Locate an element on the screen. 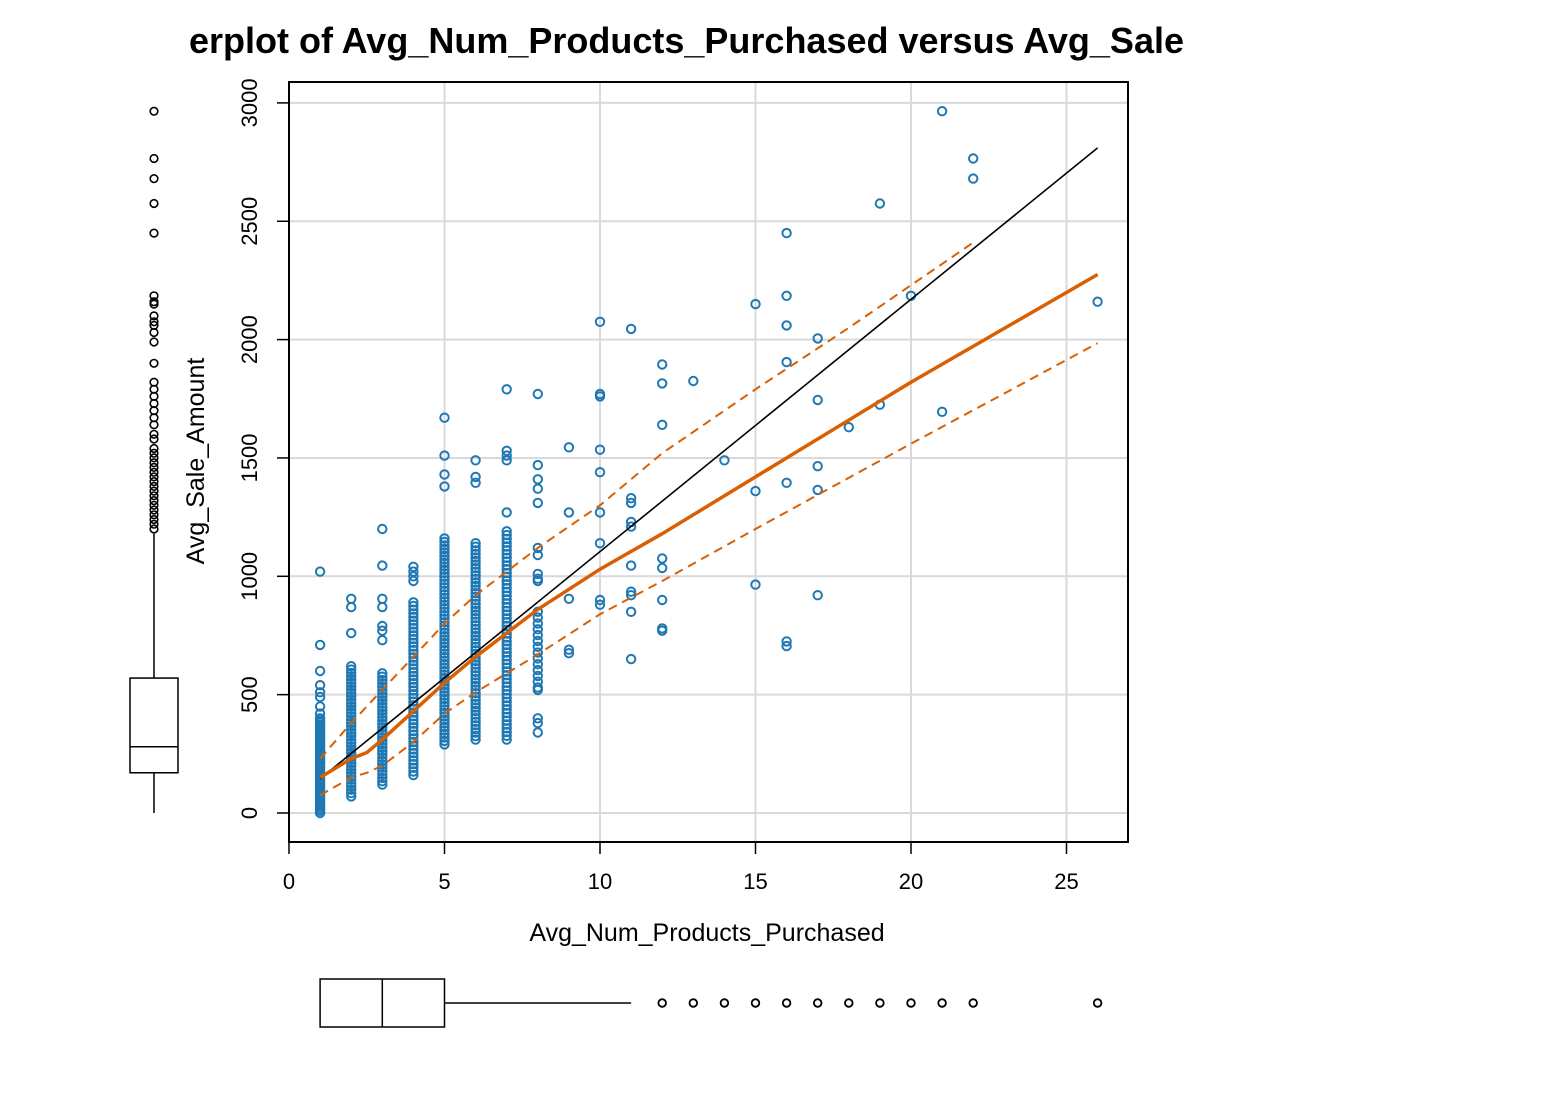 The width and height of the screenshot is (1551, 1115). x-axis-label: Avg_Num_Products_Purchased is located at coordinates (706, 933).